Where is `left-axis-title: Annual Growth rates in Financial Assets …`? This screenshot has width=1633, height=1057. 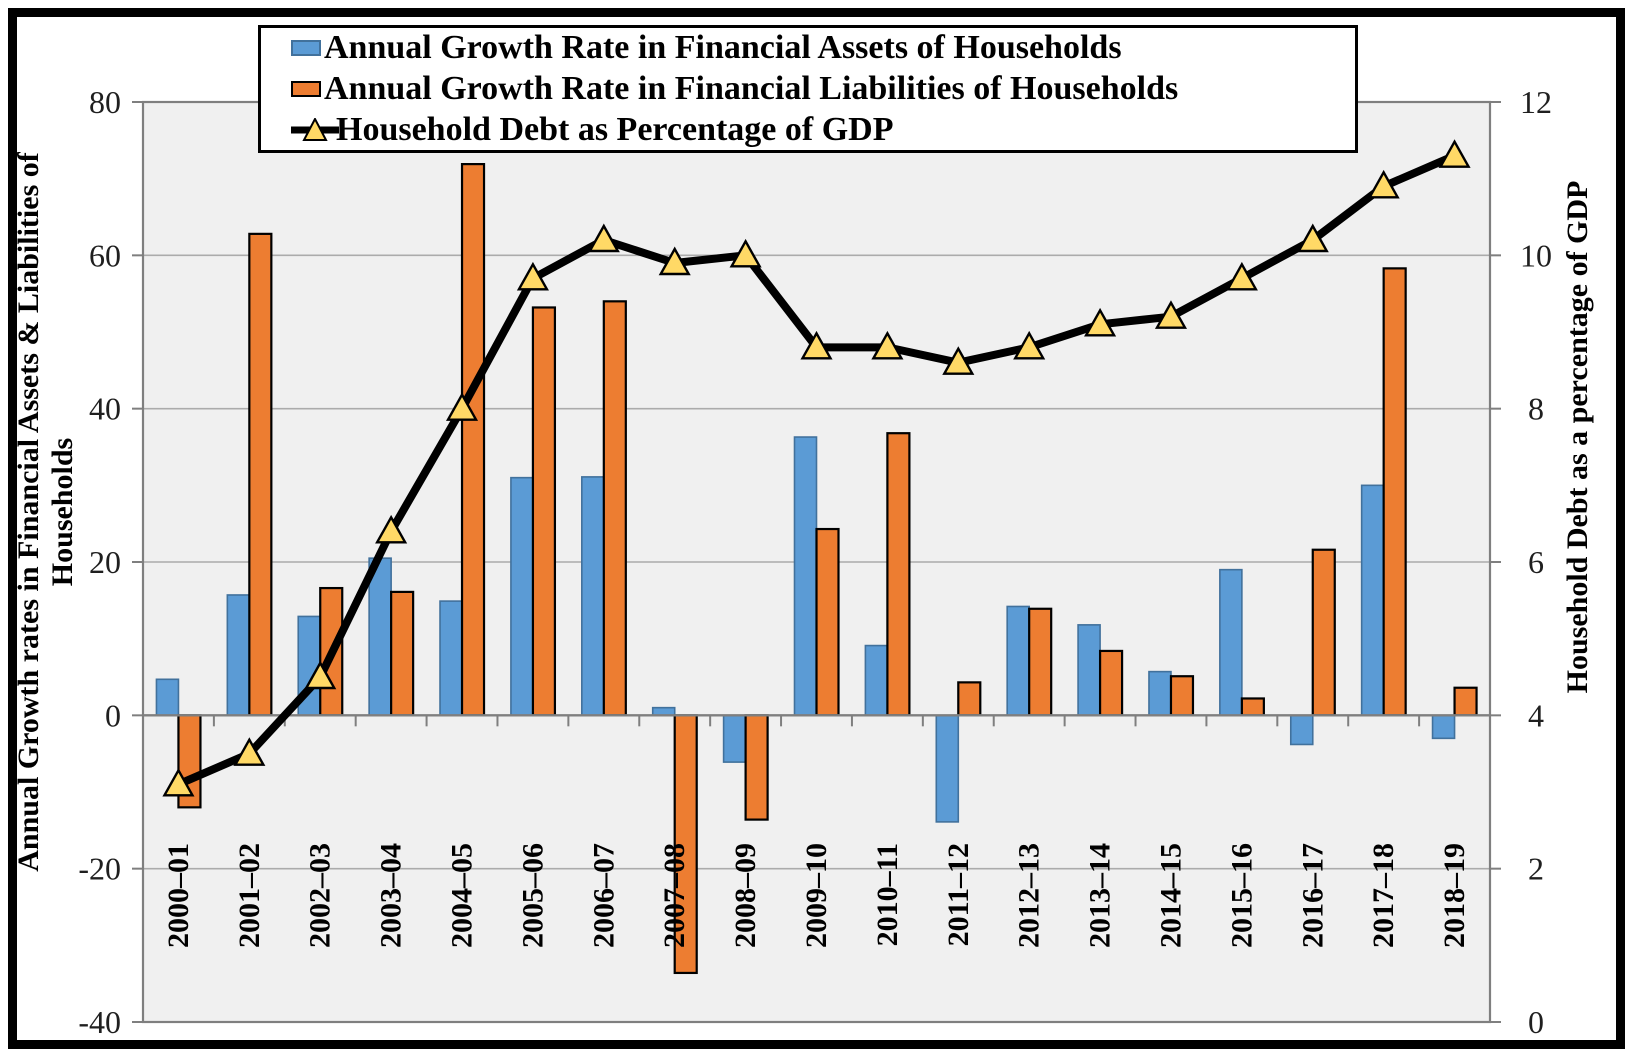
left-axis-title: Annual Growth rates in Financial Assets … is located at coordinates (46, 512).